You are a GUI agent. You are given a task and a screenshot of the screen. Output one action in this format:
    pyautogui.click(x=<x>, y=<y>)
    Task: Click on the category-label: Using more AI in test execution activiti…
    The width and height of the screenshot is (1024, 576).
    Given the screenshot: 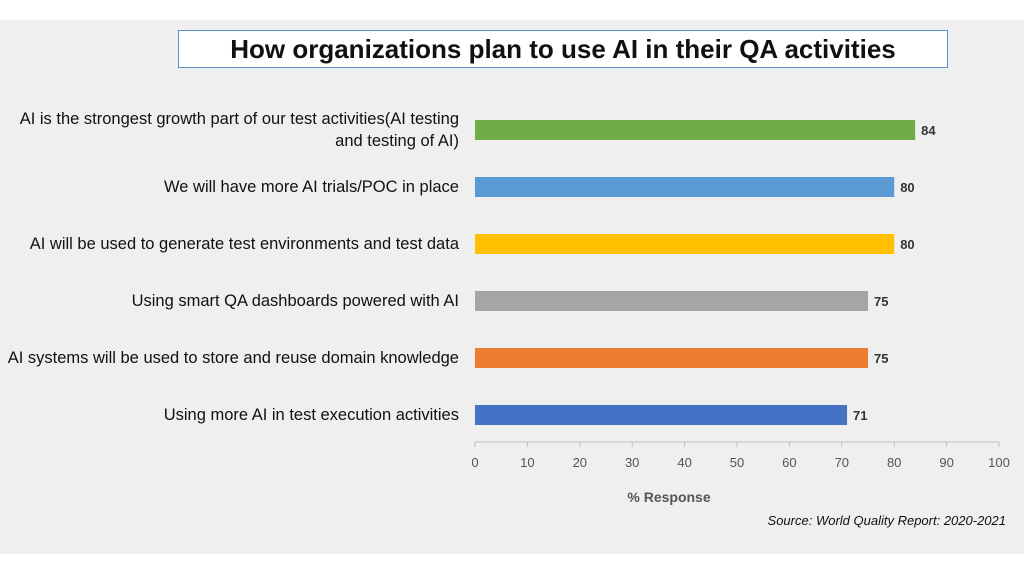 What is the action you would take?
    pyautogui.click(x=311, y=415)
    